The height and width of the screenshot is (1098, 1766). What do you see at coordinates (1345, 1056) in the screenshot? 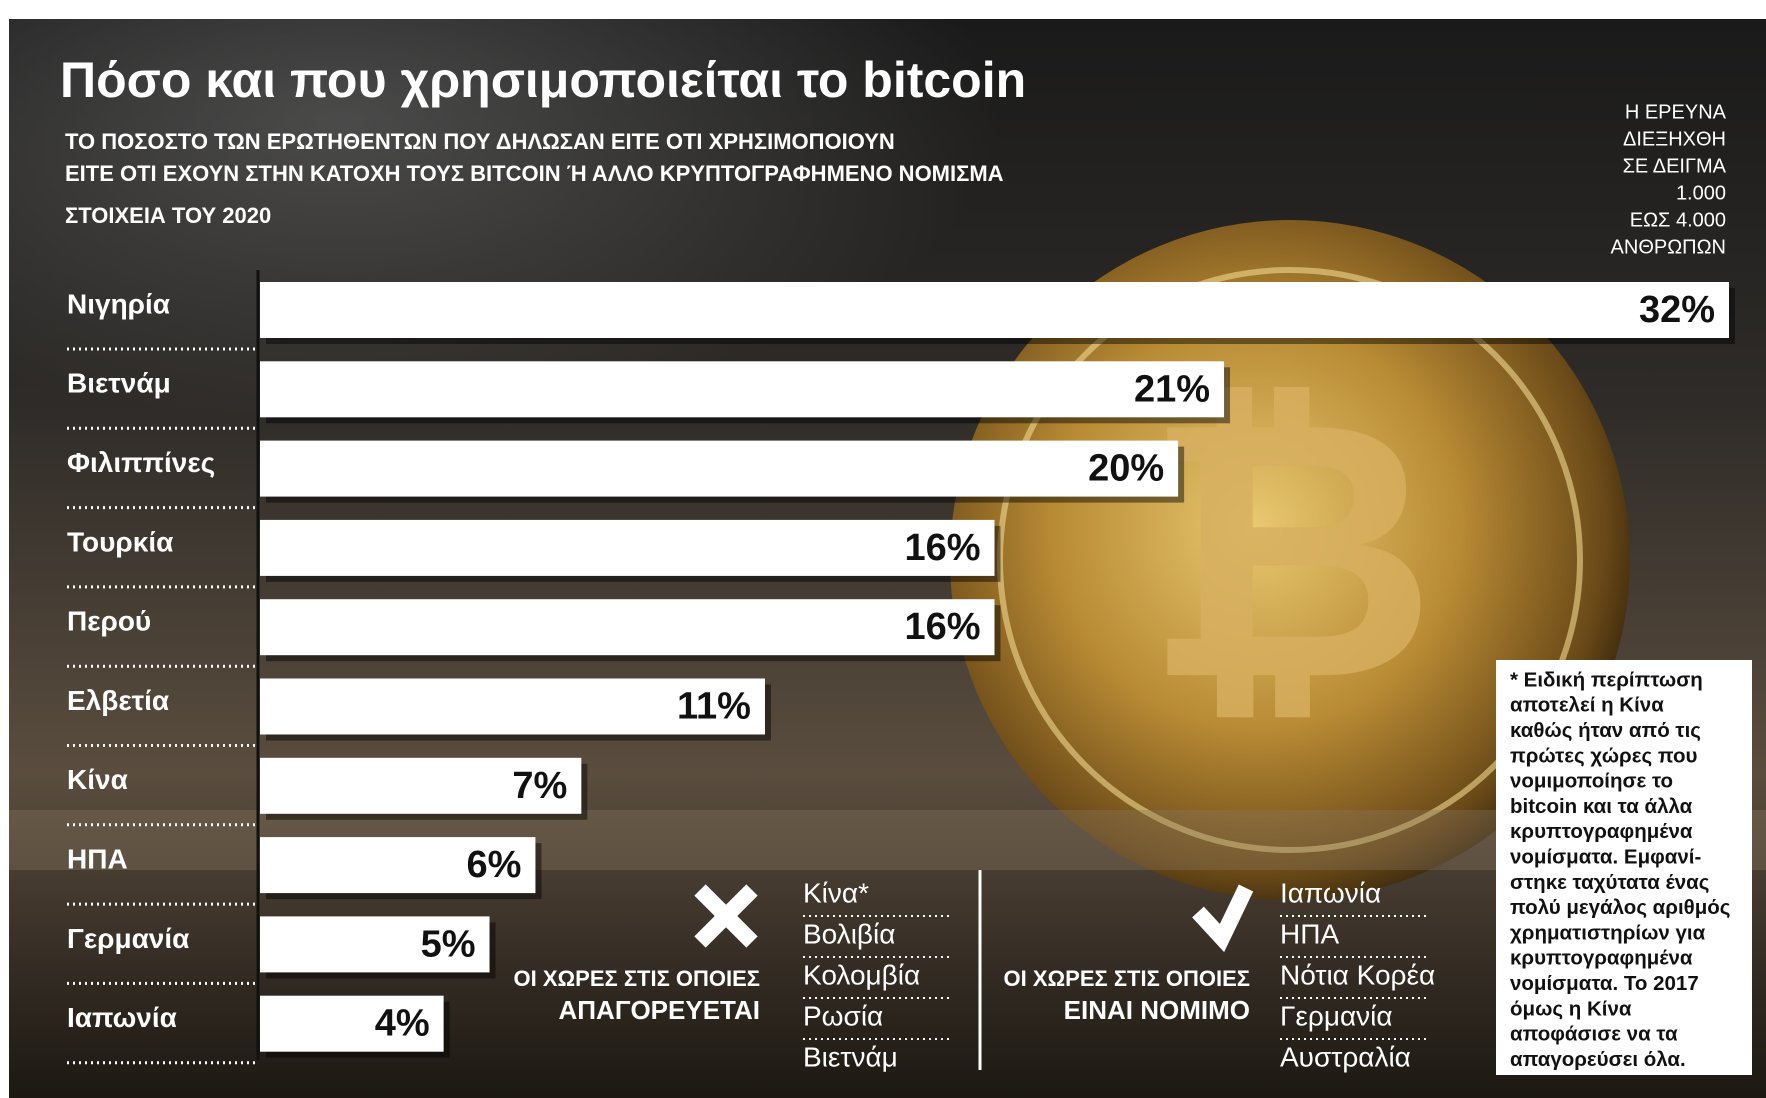
I see `legal-country: Αυστραλία` at bounding box center [1345, 1056].